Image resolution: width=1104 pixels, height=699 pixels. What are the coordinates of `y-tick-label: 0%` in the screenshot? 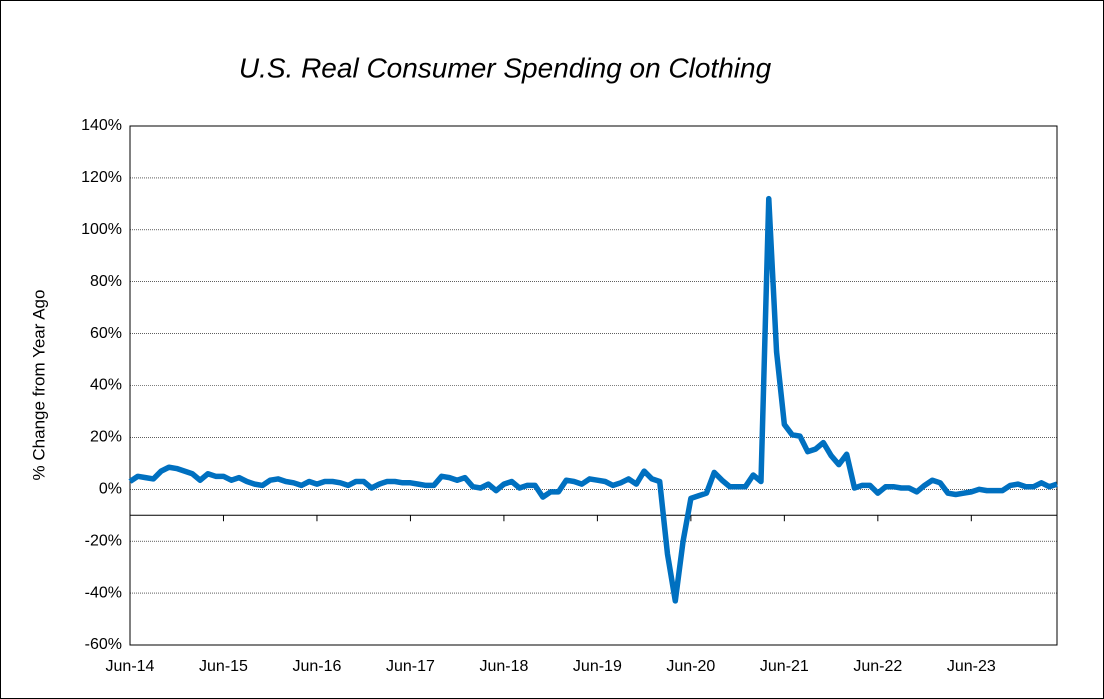 It's located at (110, 489).